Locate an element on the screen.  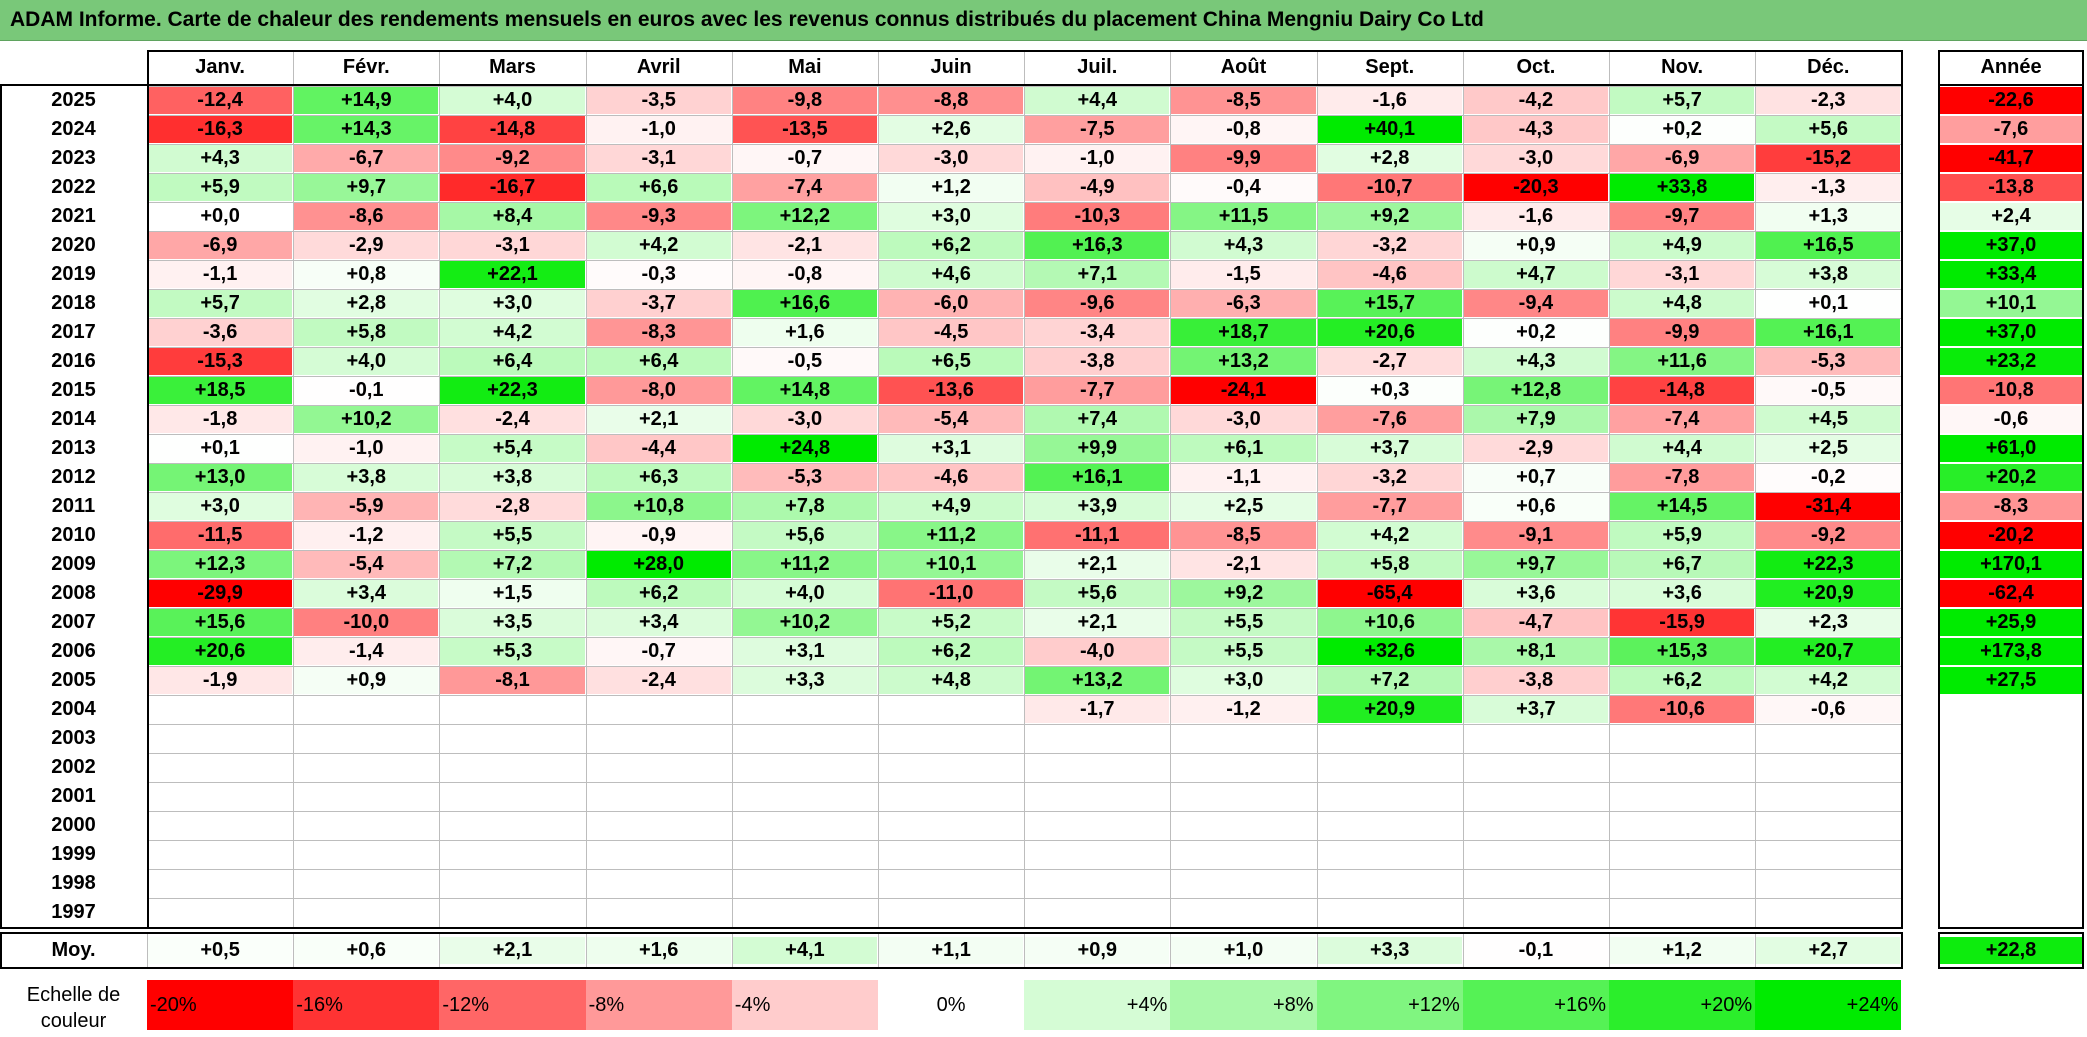
heatmap-cell: -16,3 is located at coordinates (220, 129).